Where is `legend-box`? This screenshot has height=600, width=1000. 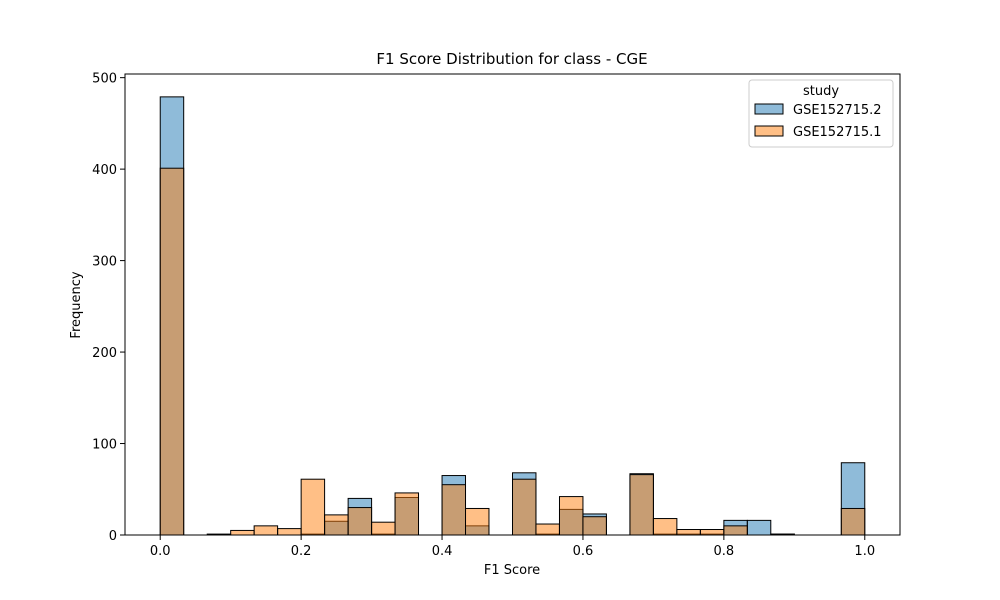 legend-box is located at coordinates (821, 113).